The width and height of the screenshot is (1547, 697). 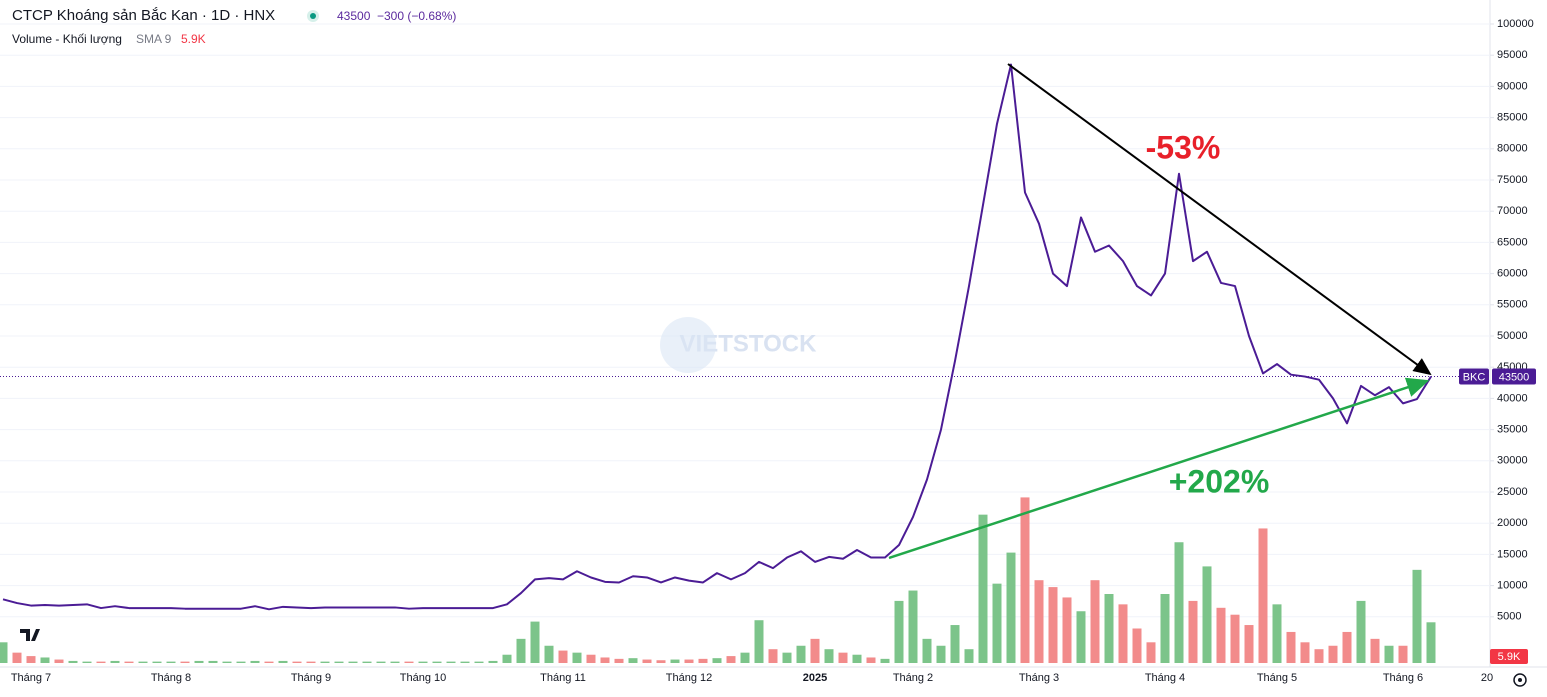 I want to click on x-tick-label: Tháng 11, so click(x=563, y=678).